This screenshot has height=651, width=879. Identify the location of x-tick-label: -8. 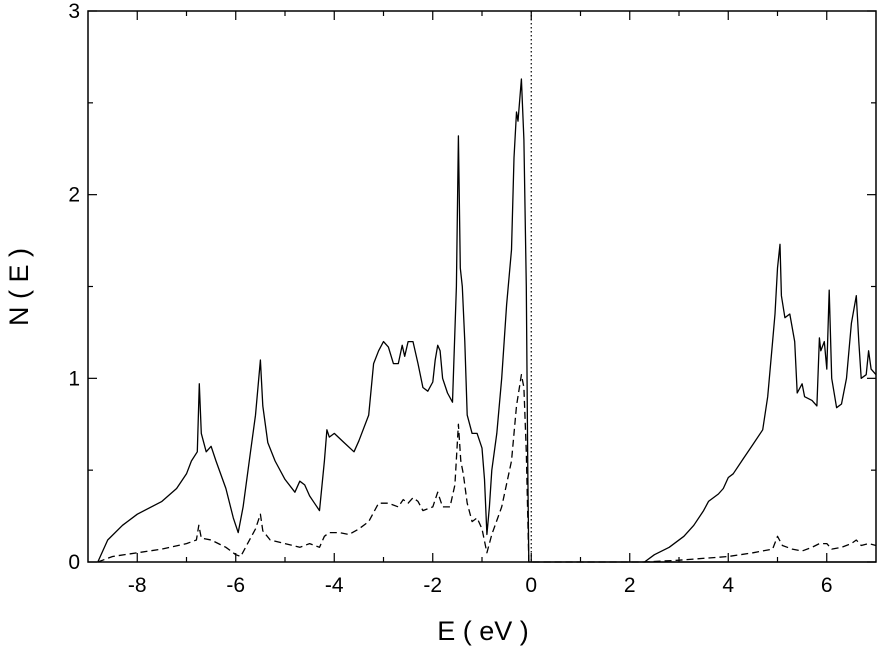
(137, 585).